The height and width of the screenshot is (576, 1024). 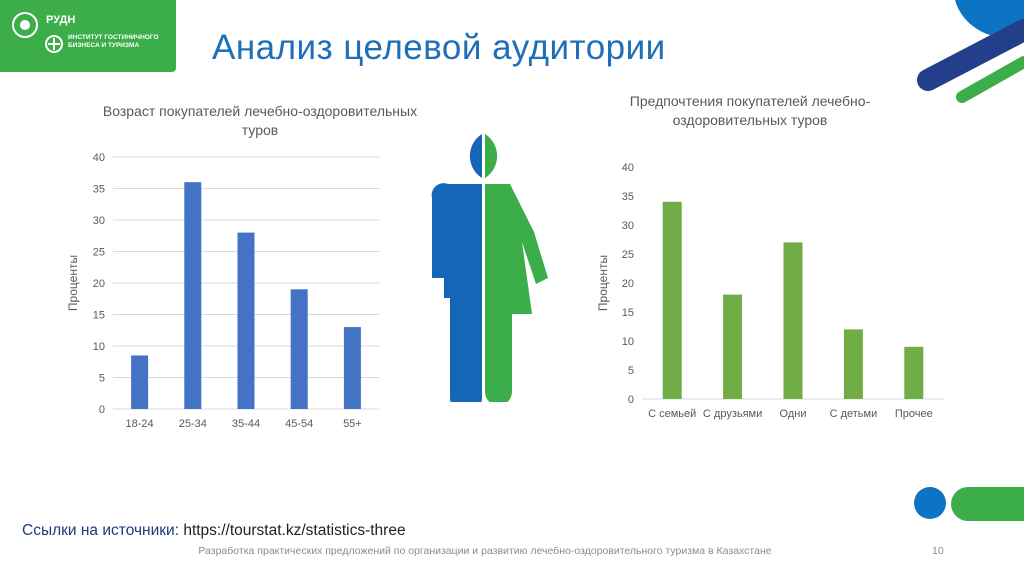 What do you see at coordinates (732, 414) in the screenshot?
I see `x-tick-label: С друзьями` at bounding box center [732, 414].